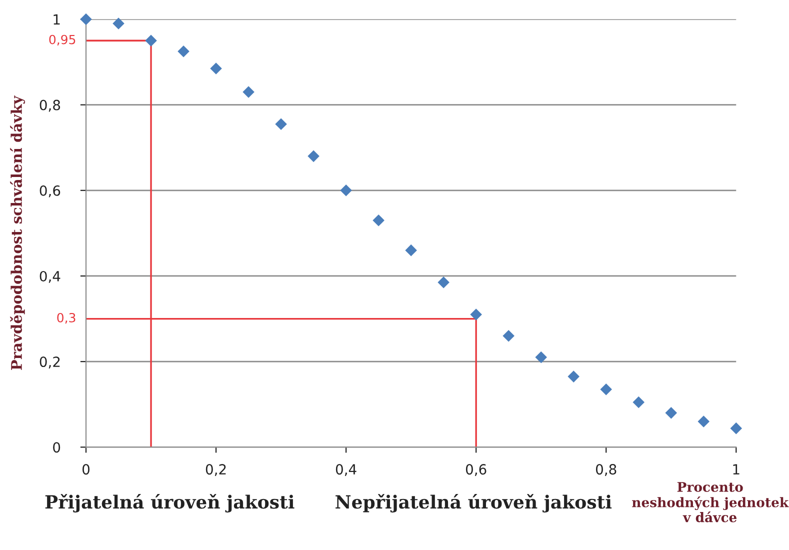 This screenshot has height=550, width=789. What do you see at coordinates (50, 191) in the screenshot?
I see `y-tick-label: 0,6` at bounding box center [50, 191].